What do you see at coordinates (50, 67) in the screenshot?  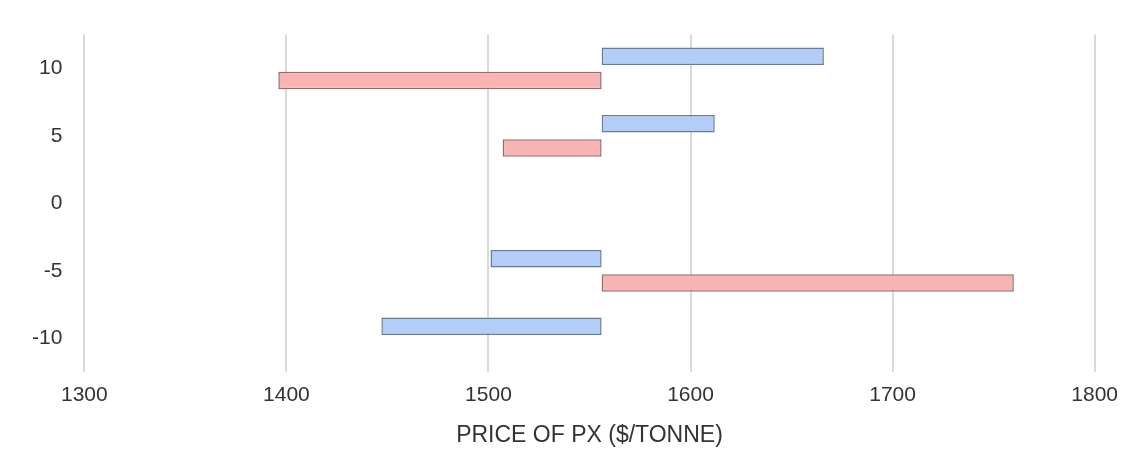 I see `y-tick-label: 10` at bounding box center [50, 67].